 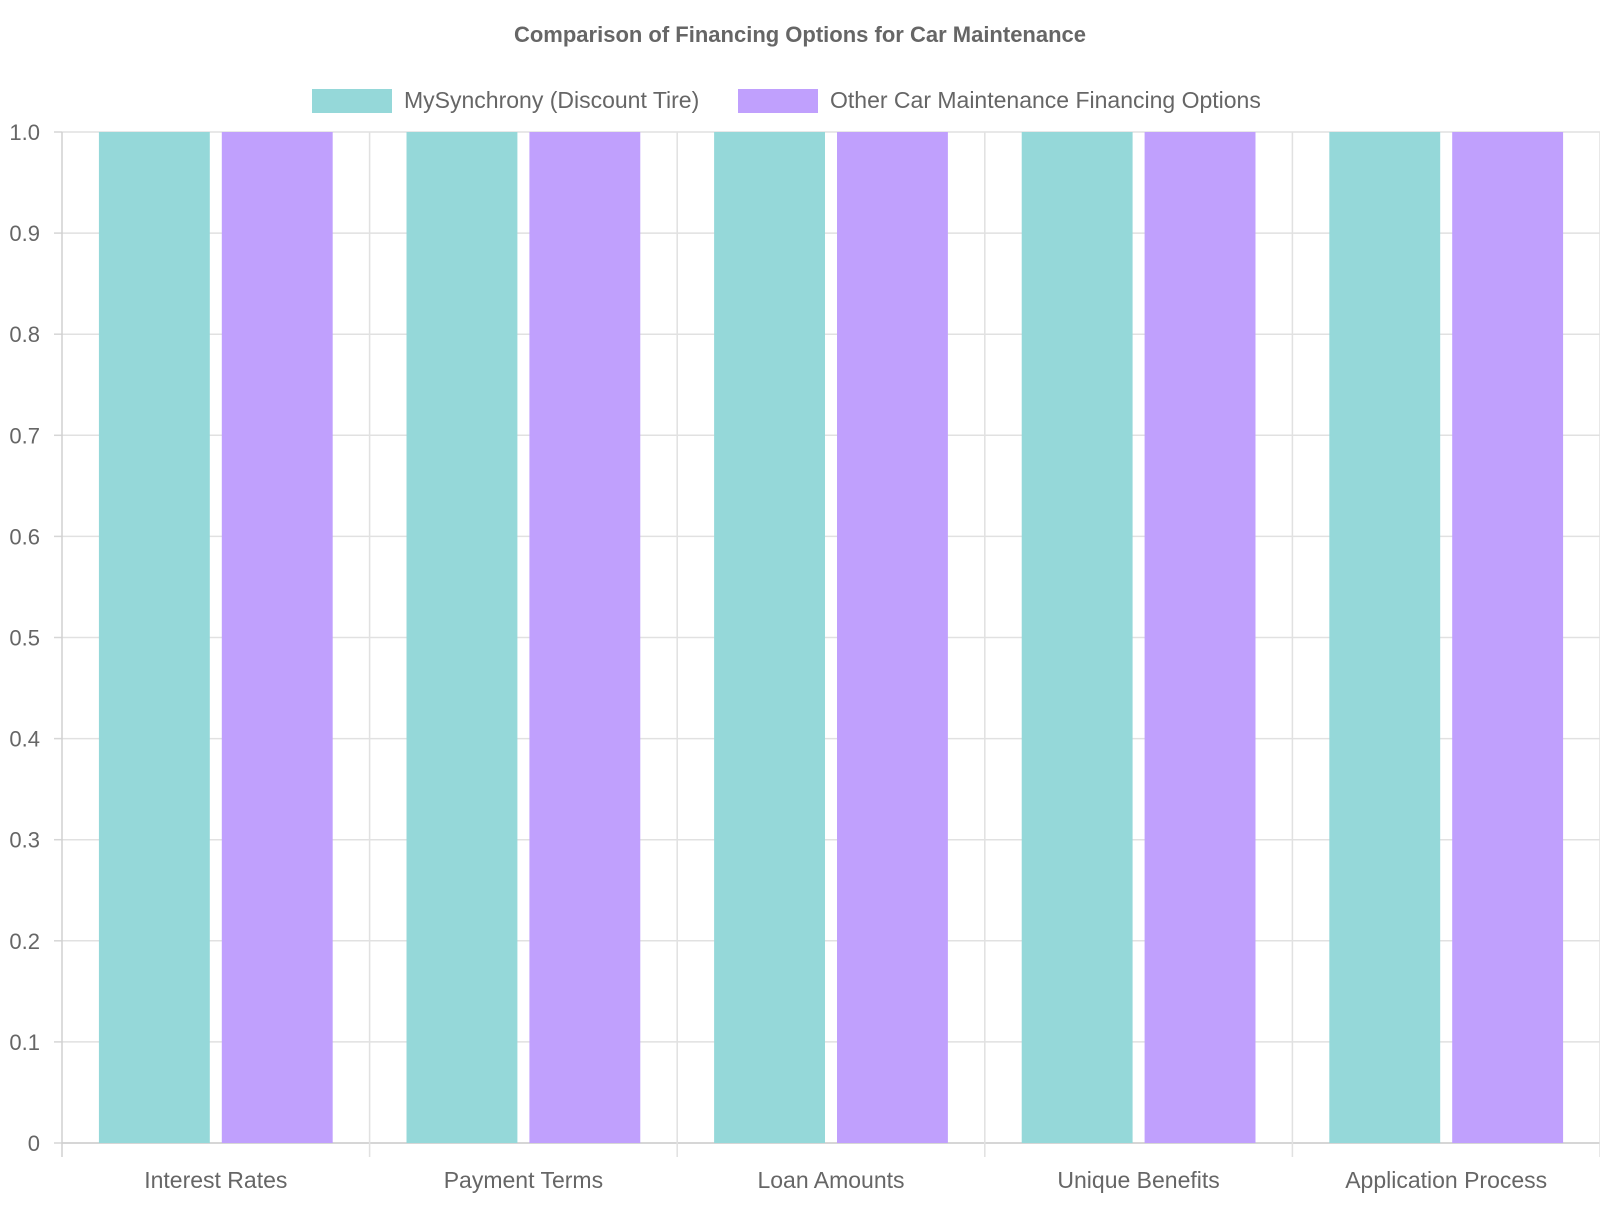 What do you see at coordinates (1446, 1180) in the screenshot?
I see `x-tick-label: Application Process` at bounding box center [1446, 1180].